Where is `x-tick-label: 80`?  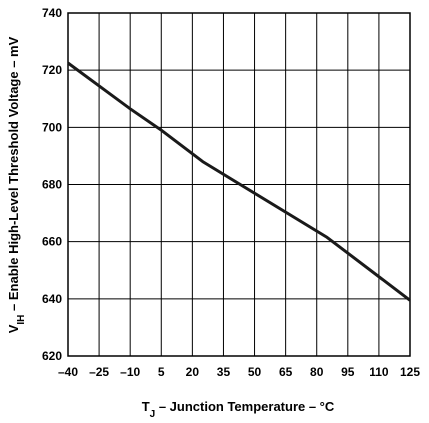 x-tick-label: 80 is located at coordinates (317, 372).